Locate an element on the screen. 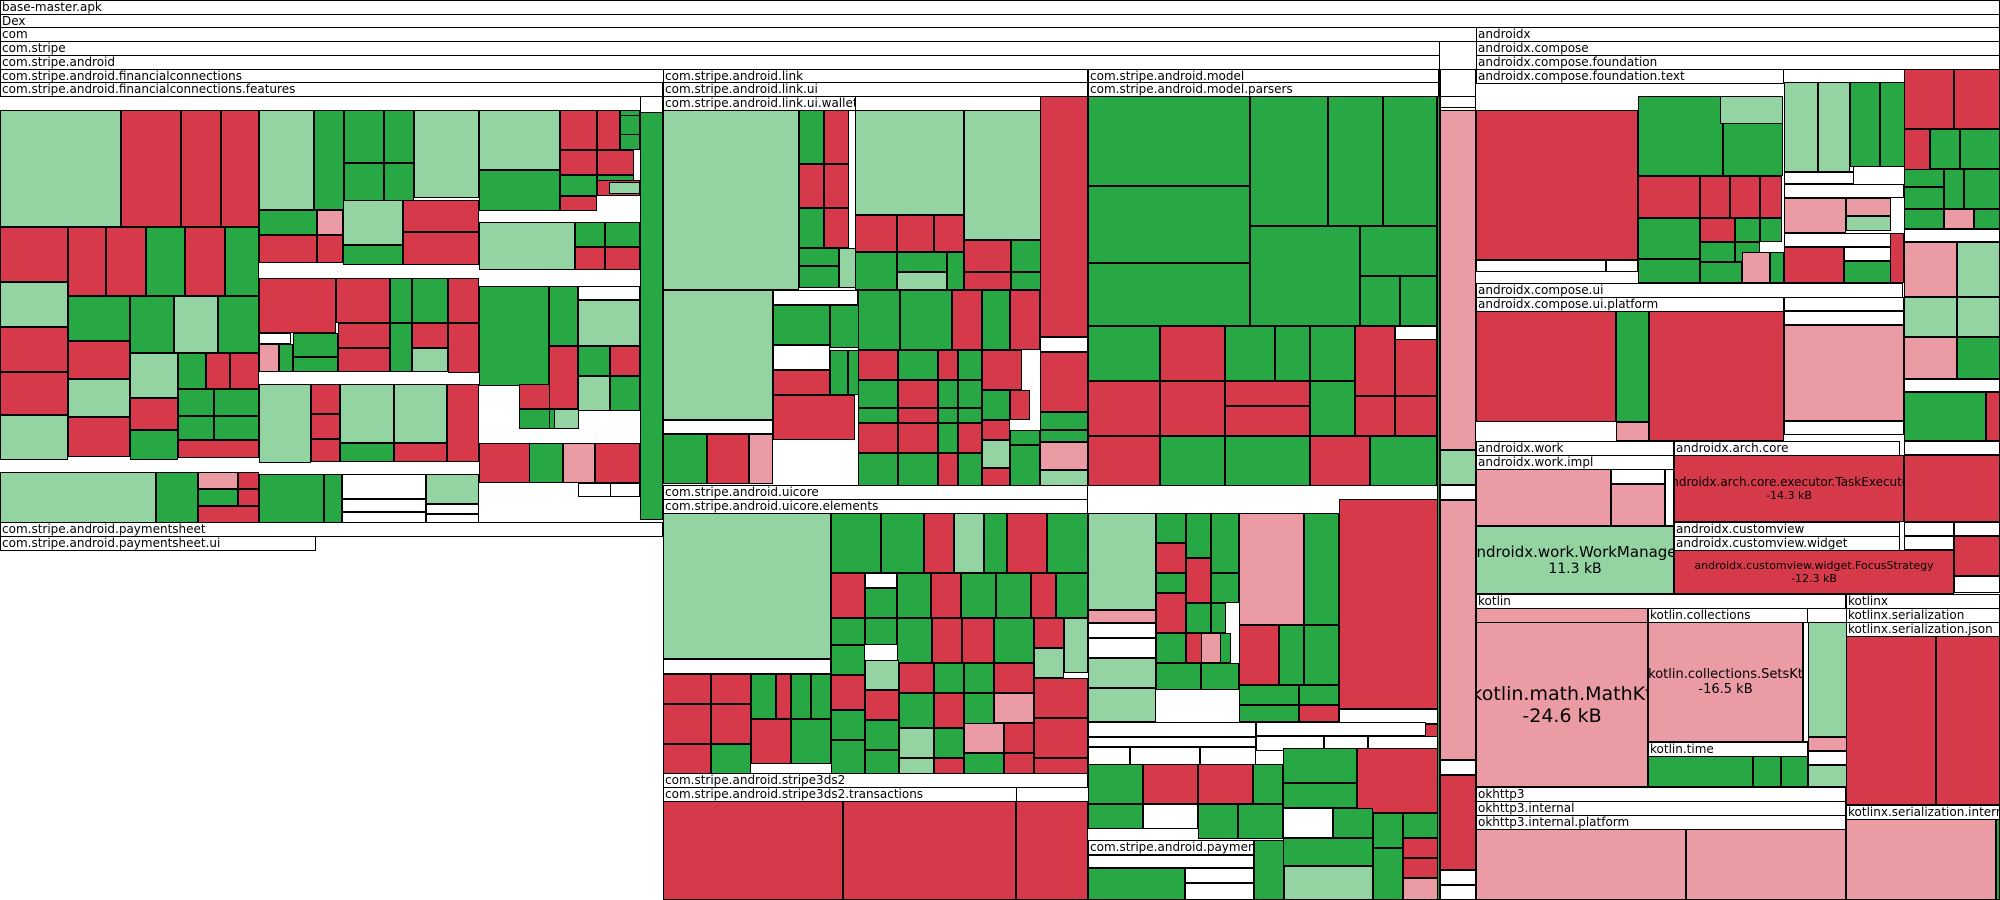 The height and width of the screenshot is (900, 2000). class-node: androidx.work.WorkManager 11.3 kB is located at coordinates (1575, 560).